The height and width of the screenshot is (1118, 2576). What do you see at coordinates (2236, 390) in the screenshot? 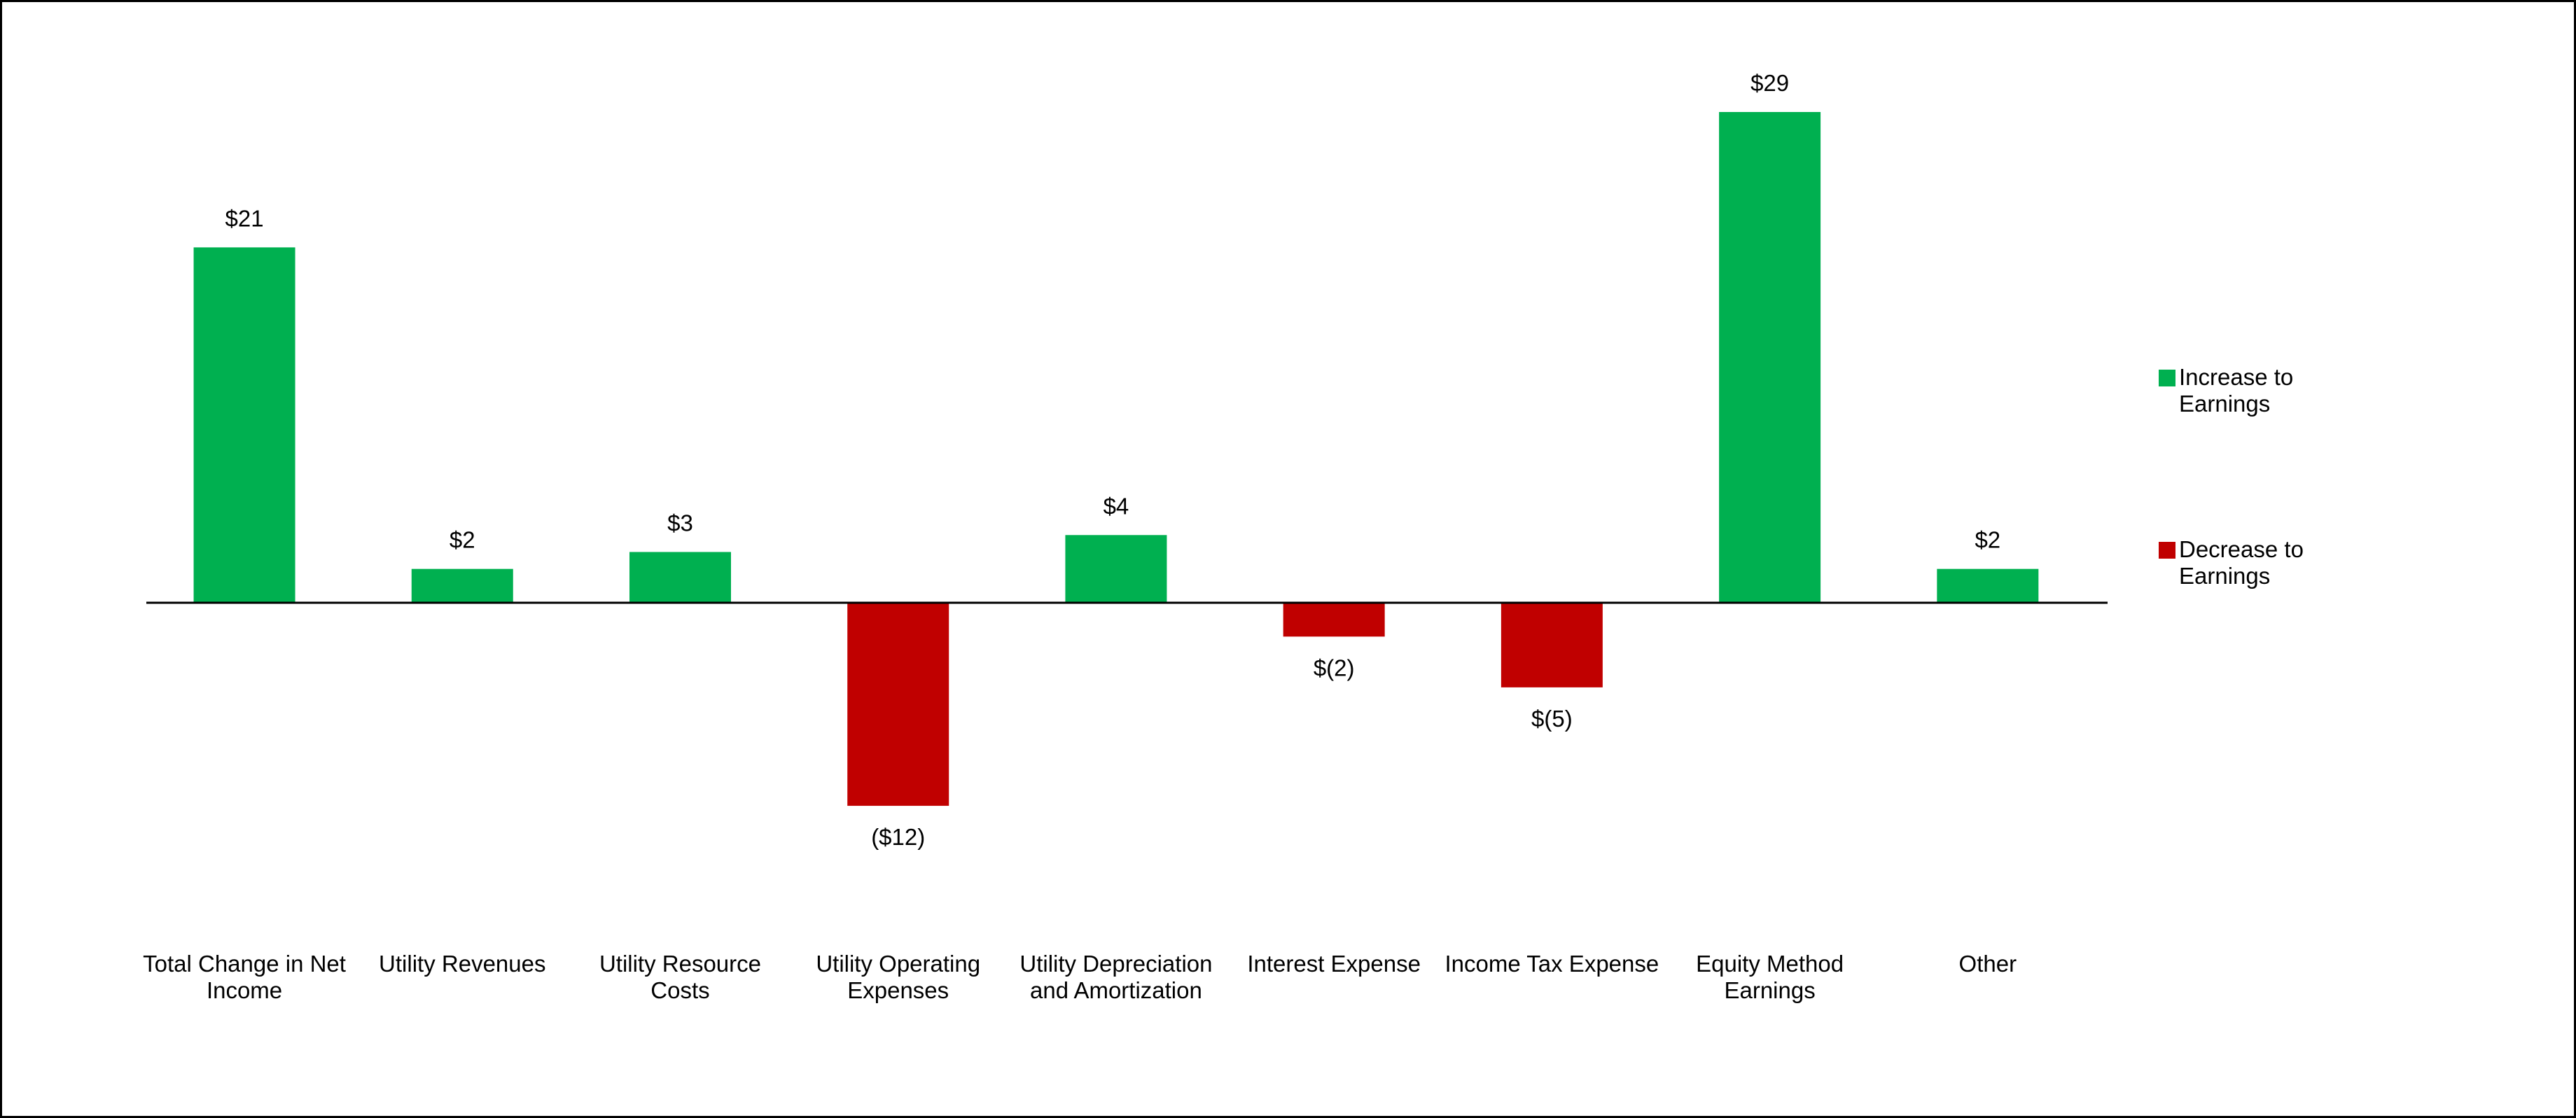
I see `legend-label: Increase to Earnings` at bounding box center [2236, 390].